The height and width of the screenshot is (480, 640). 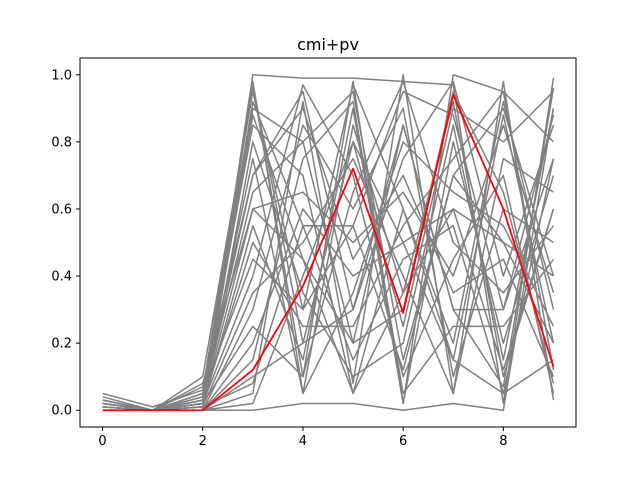 I want to click on y-tick-label-3: 0.6, so click(x=61, y=209).